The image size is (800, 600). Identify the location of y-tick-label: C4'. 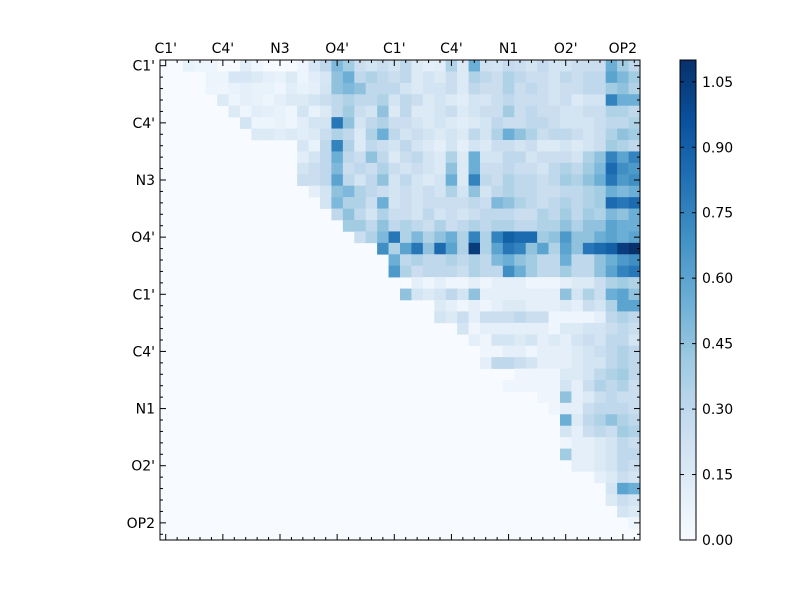
(143, 352).